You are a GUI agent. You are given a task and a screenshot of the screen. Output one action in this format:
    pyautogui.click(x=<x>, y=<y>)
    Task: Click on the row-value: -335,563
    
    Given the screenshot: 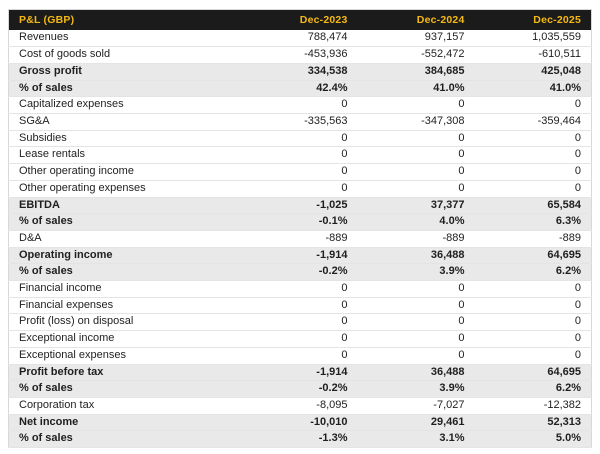 What is the action you would take?
    pyautogui.click(x=299, y=122)
    